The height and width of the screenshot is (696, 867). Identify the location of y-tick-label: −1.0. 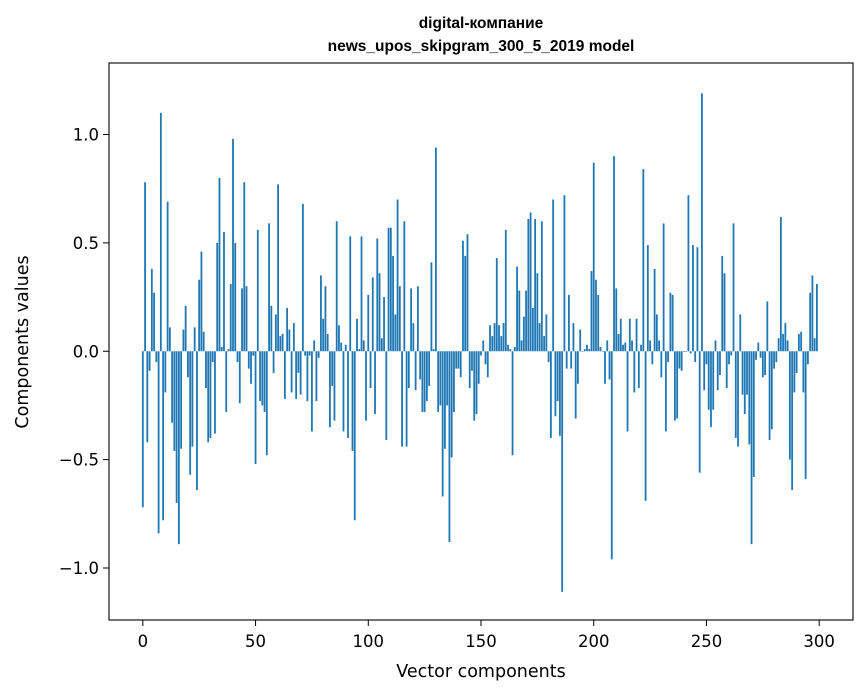
(79, 568).